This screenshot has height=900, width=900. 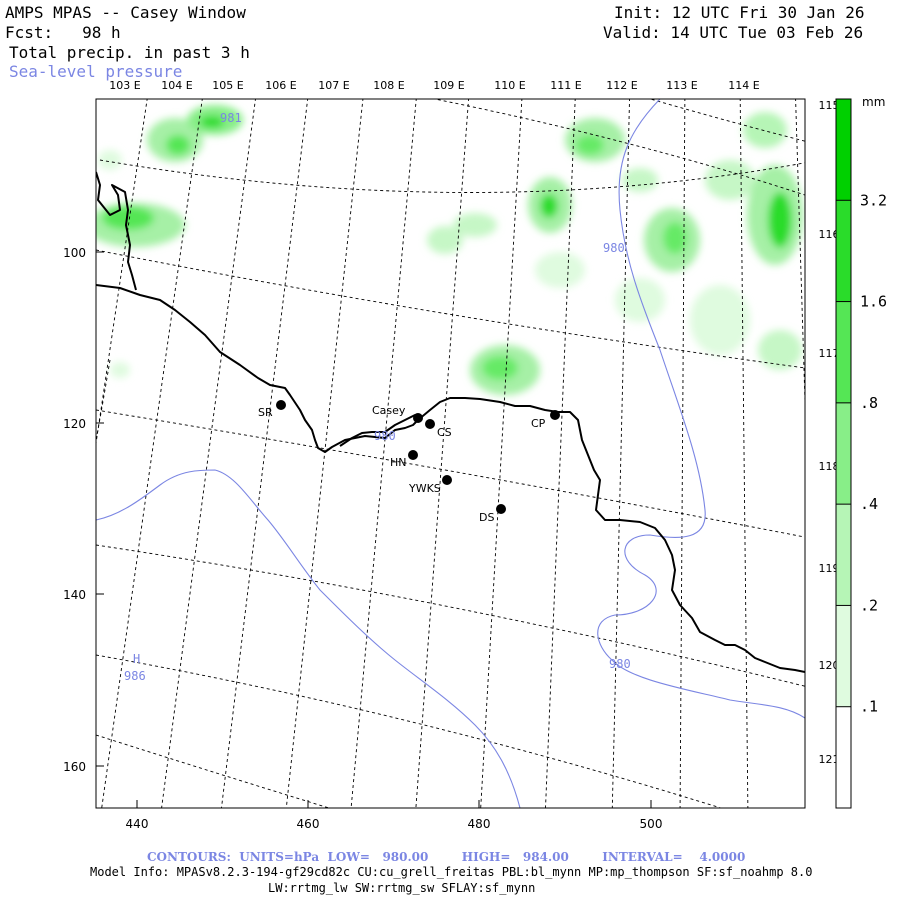 What do you see at coordinates (333, 85) in the screenshot?
I see `longitude-label: 107 E` at bounding box center [333, 85].